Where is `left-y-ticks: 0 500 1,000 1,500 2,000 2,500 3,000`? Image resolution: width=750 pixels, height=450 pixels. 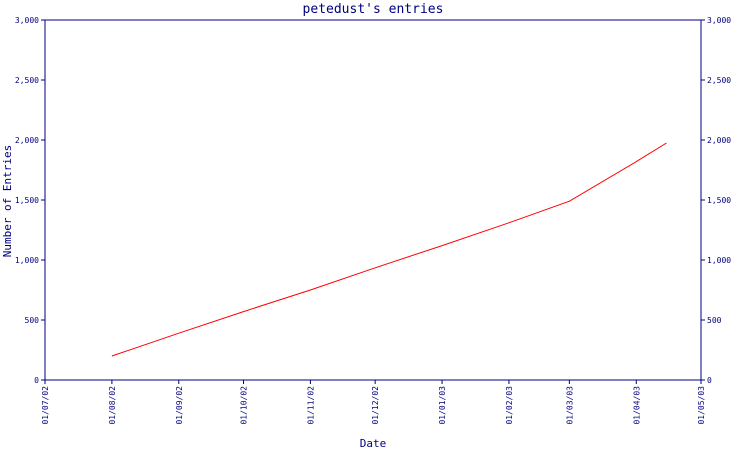
left-y-ticks: 0 500 1,000 1,500 2,000 2,500 3,000 is located at coordinates (30, 200).